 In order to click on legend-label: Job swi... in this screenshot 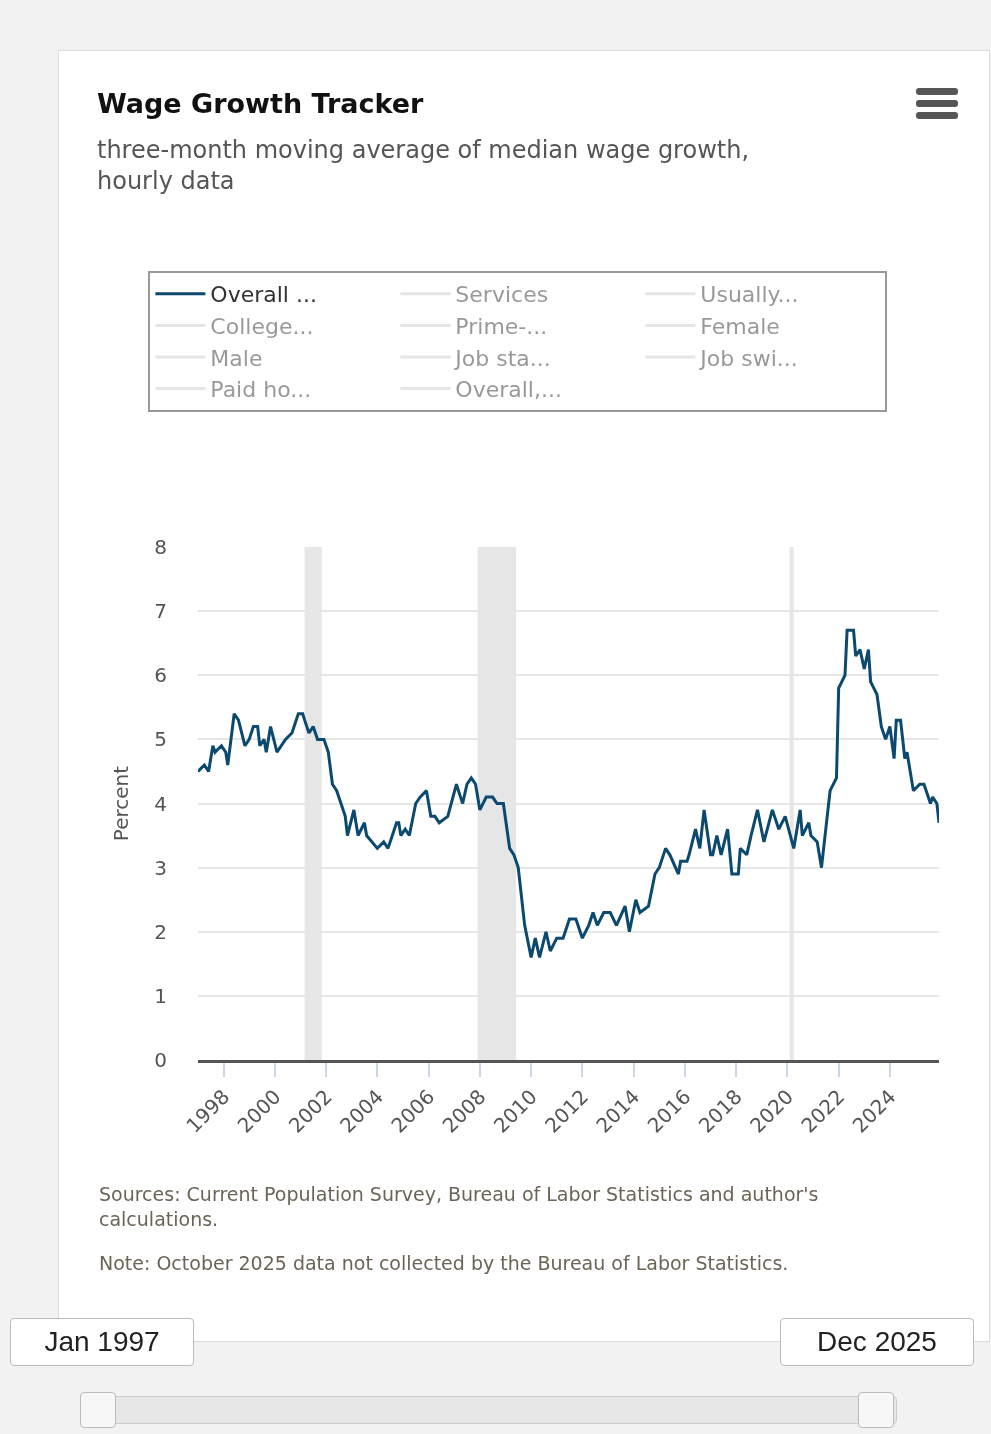, I will do `click(748, 358)`.